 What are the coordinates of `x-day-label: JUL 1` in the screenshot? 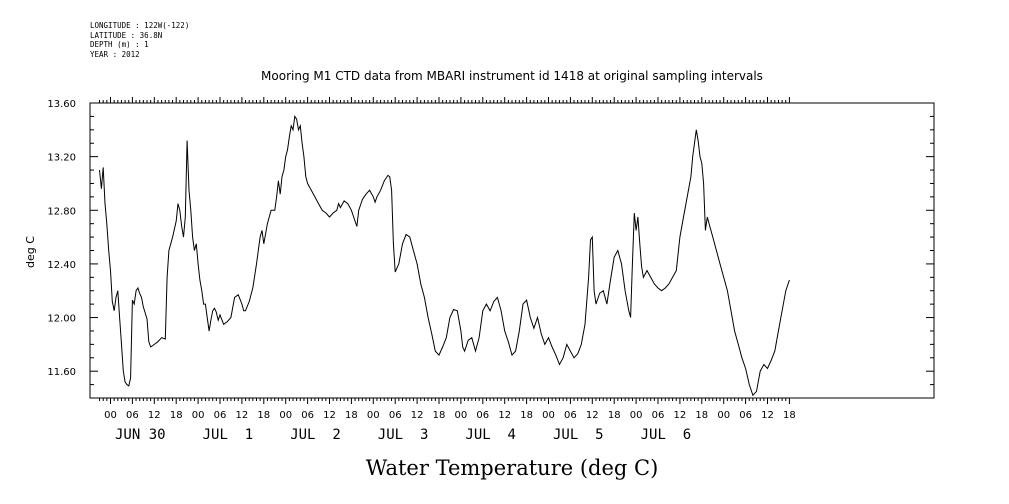 It's located at (228, 435).